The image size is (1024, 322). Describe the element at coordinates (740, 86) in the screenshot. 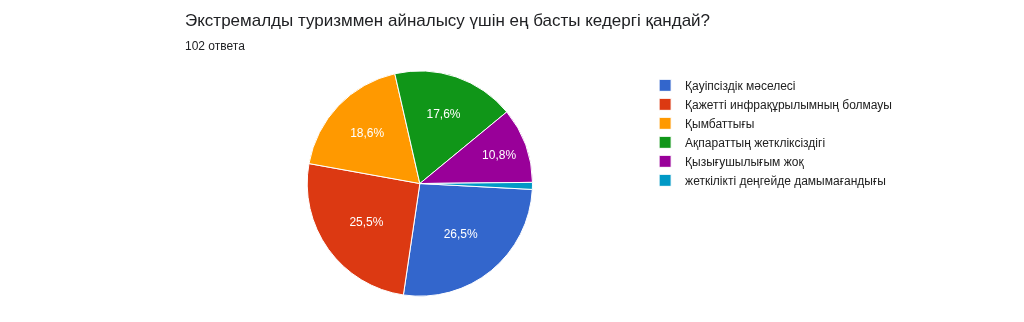

I see `legend-label: Қауіпсіздік мәселесі` at that location.